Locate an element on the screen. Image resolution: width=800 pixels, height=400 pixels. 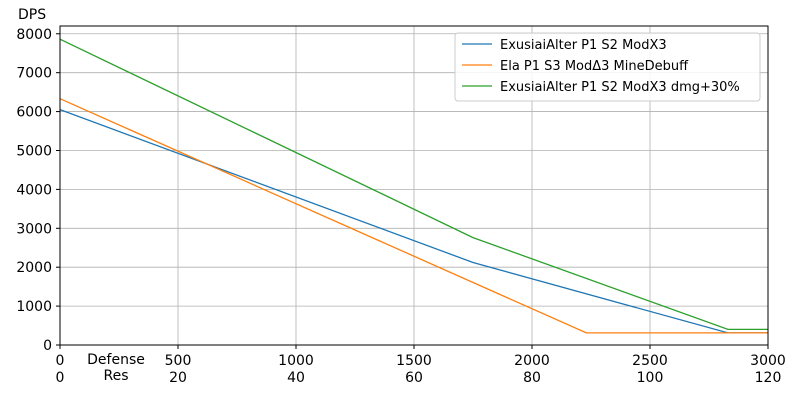
y-tick-label: 2000 is located at coordinates (34, 268).